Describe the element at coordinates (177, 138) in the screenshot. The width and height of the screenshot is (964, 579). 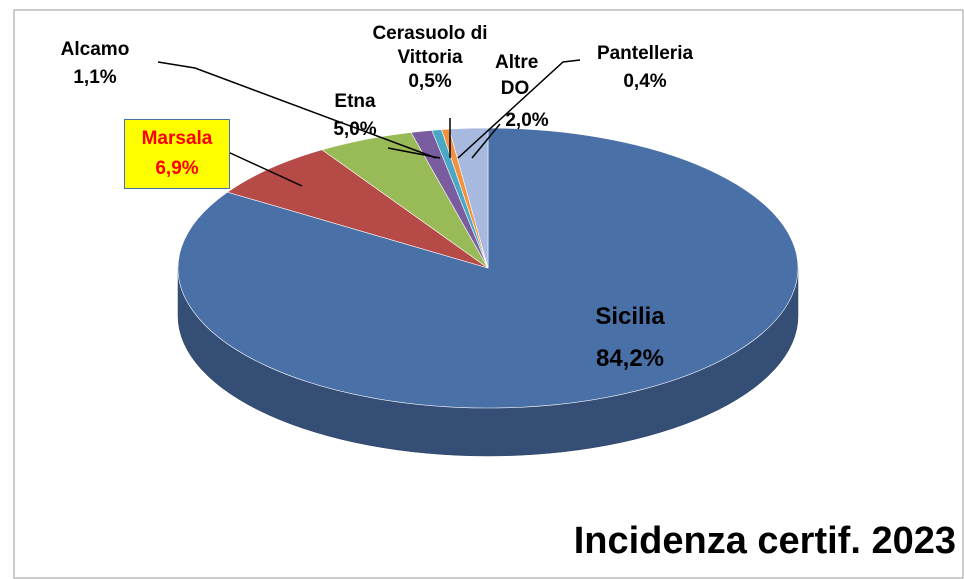
I see `category-label: Marsala` at that location.